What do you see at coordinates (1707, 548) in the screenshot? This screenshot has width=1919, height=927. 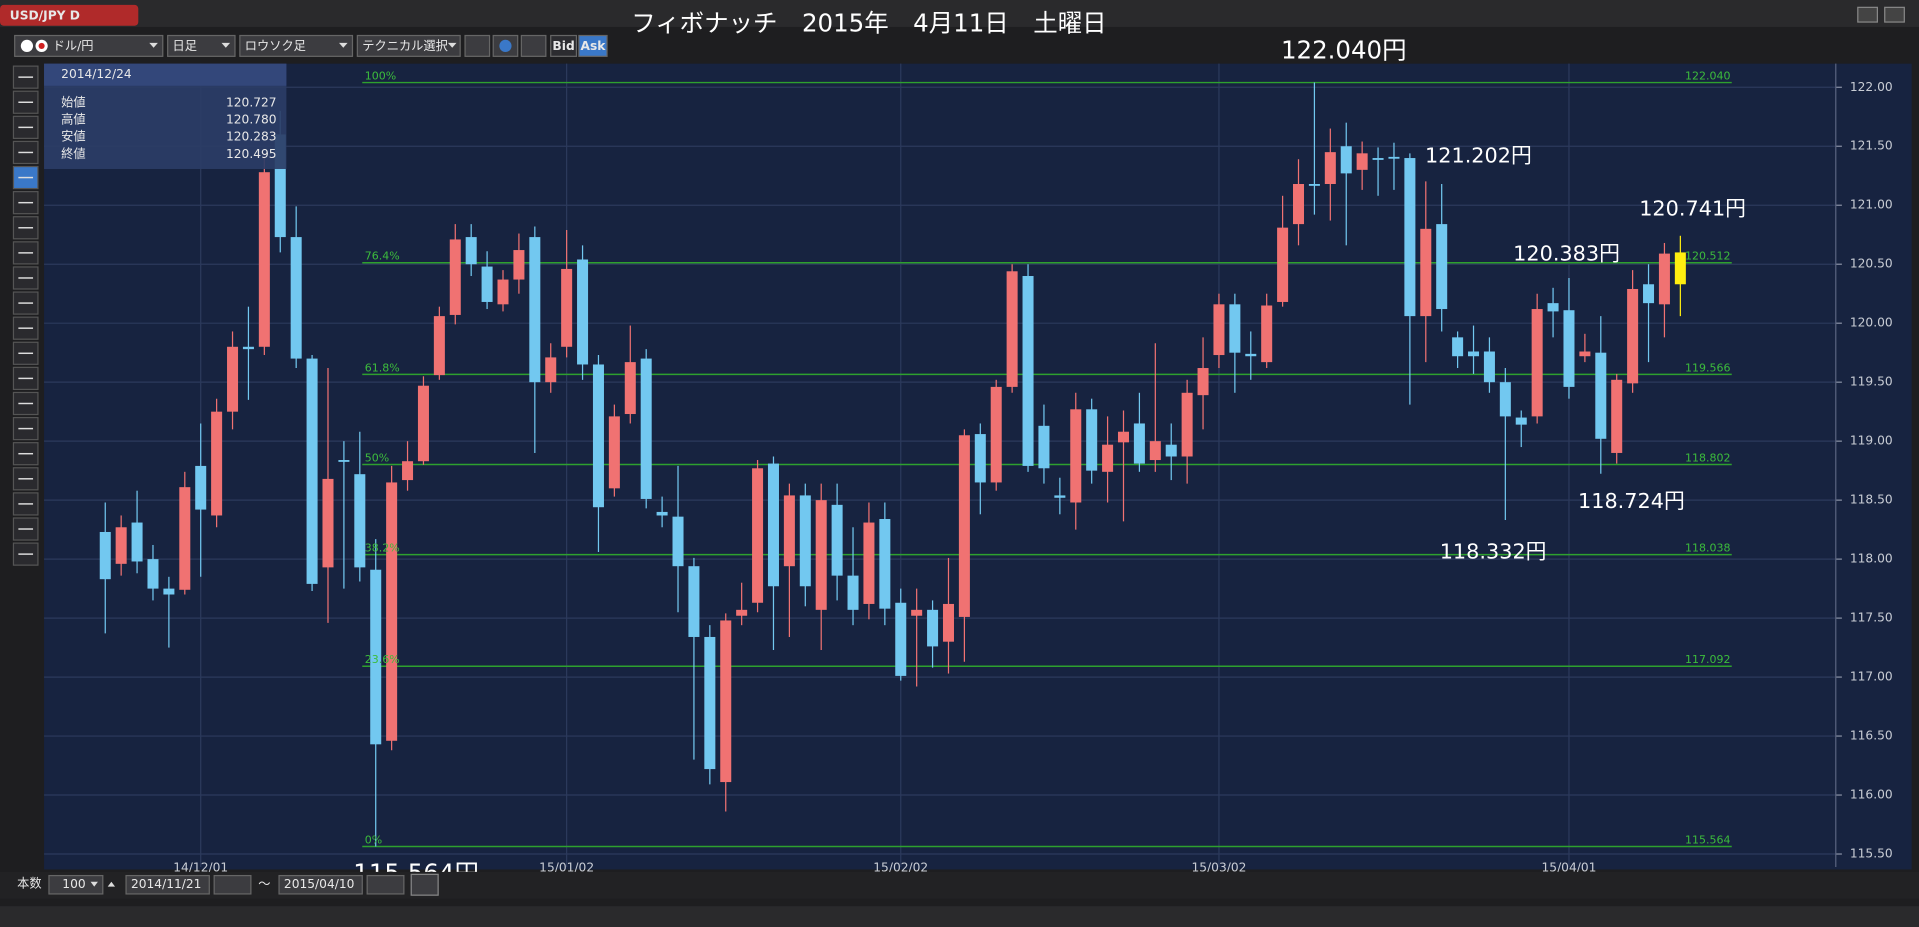 I see `fib-price-label: 118.038` at bounding box center [1707, 548].